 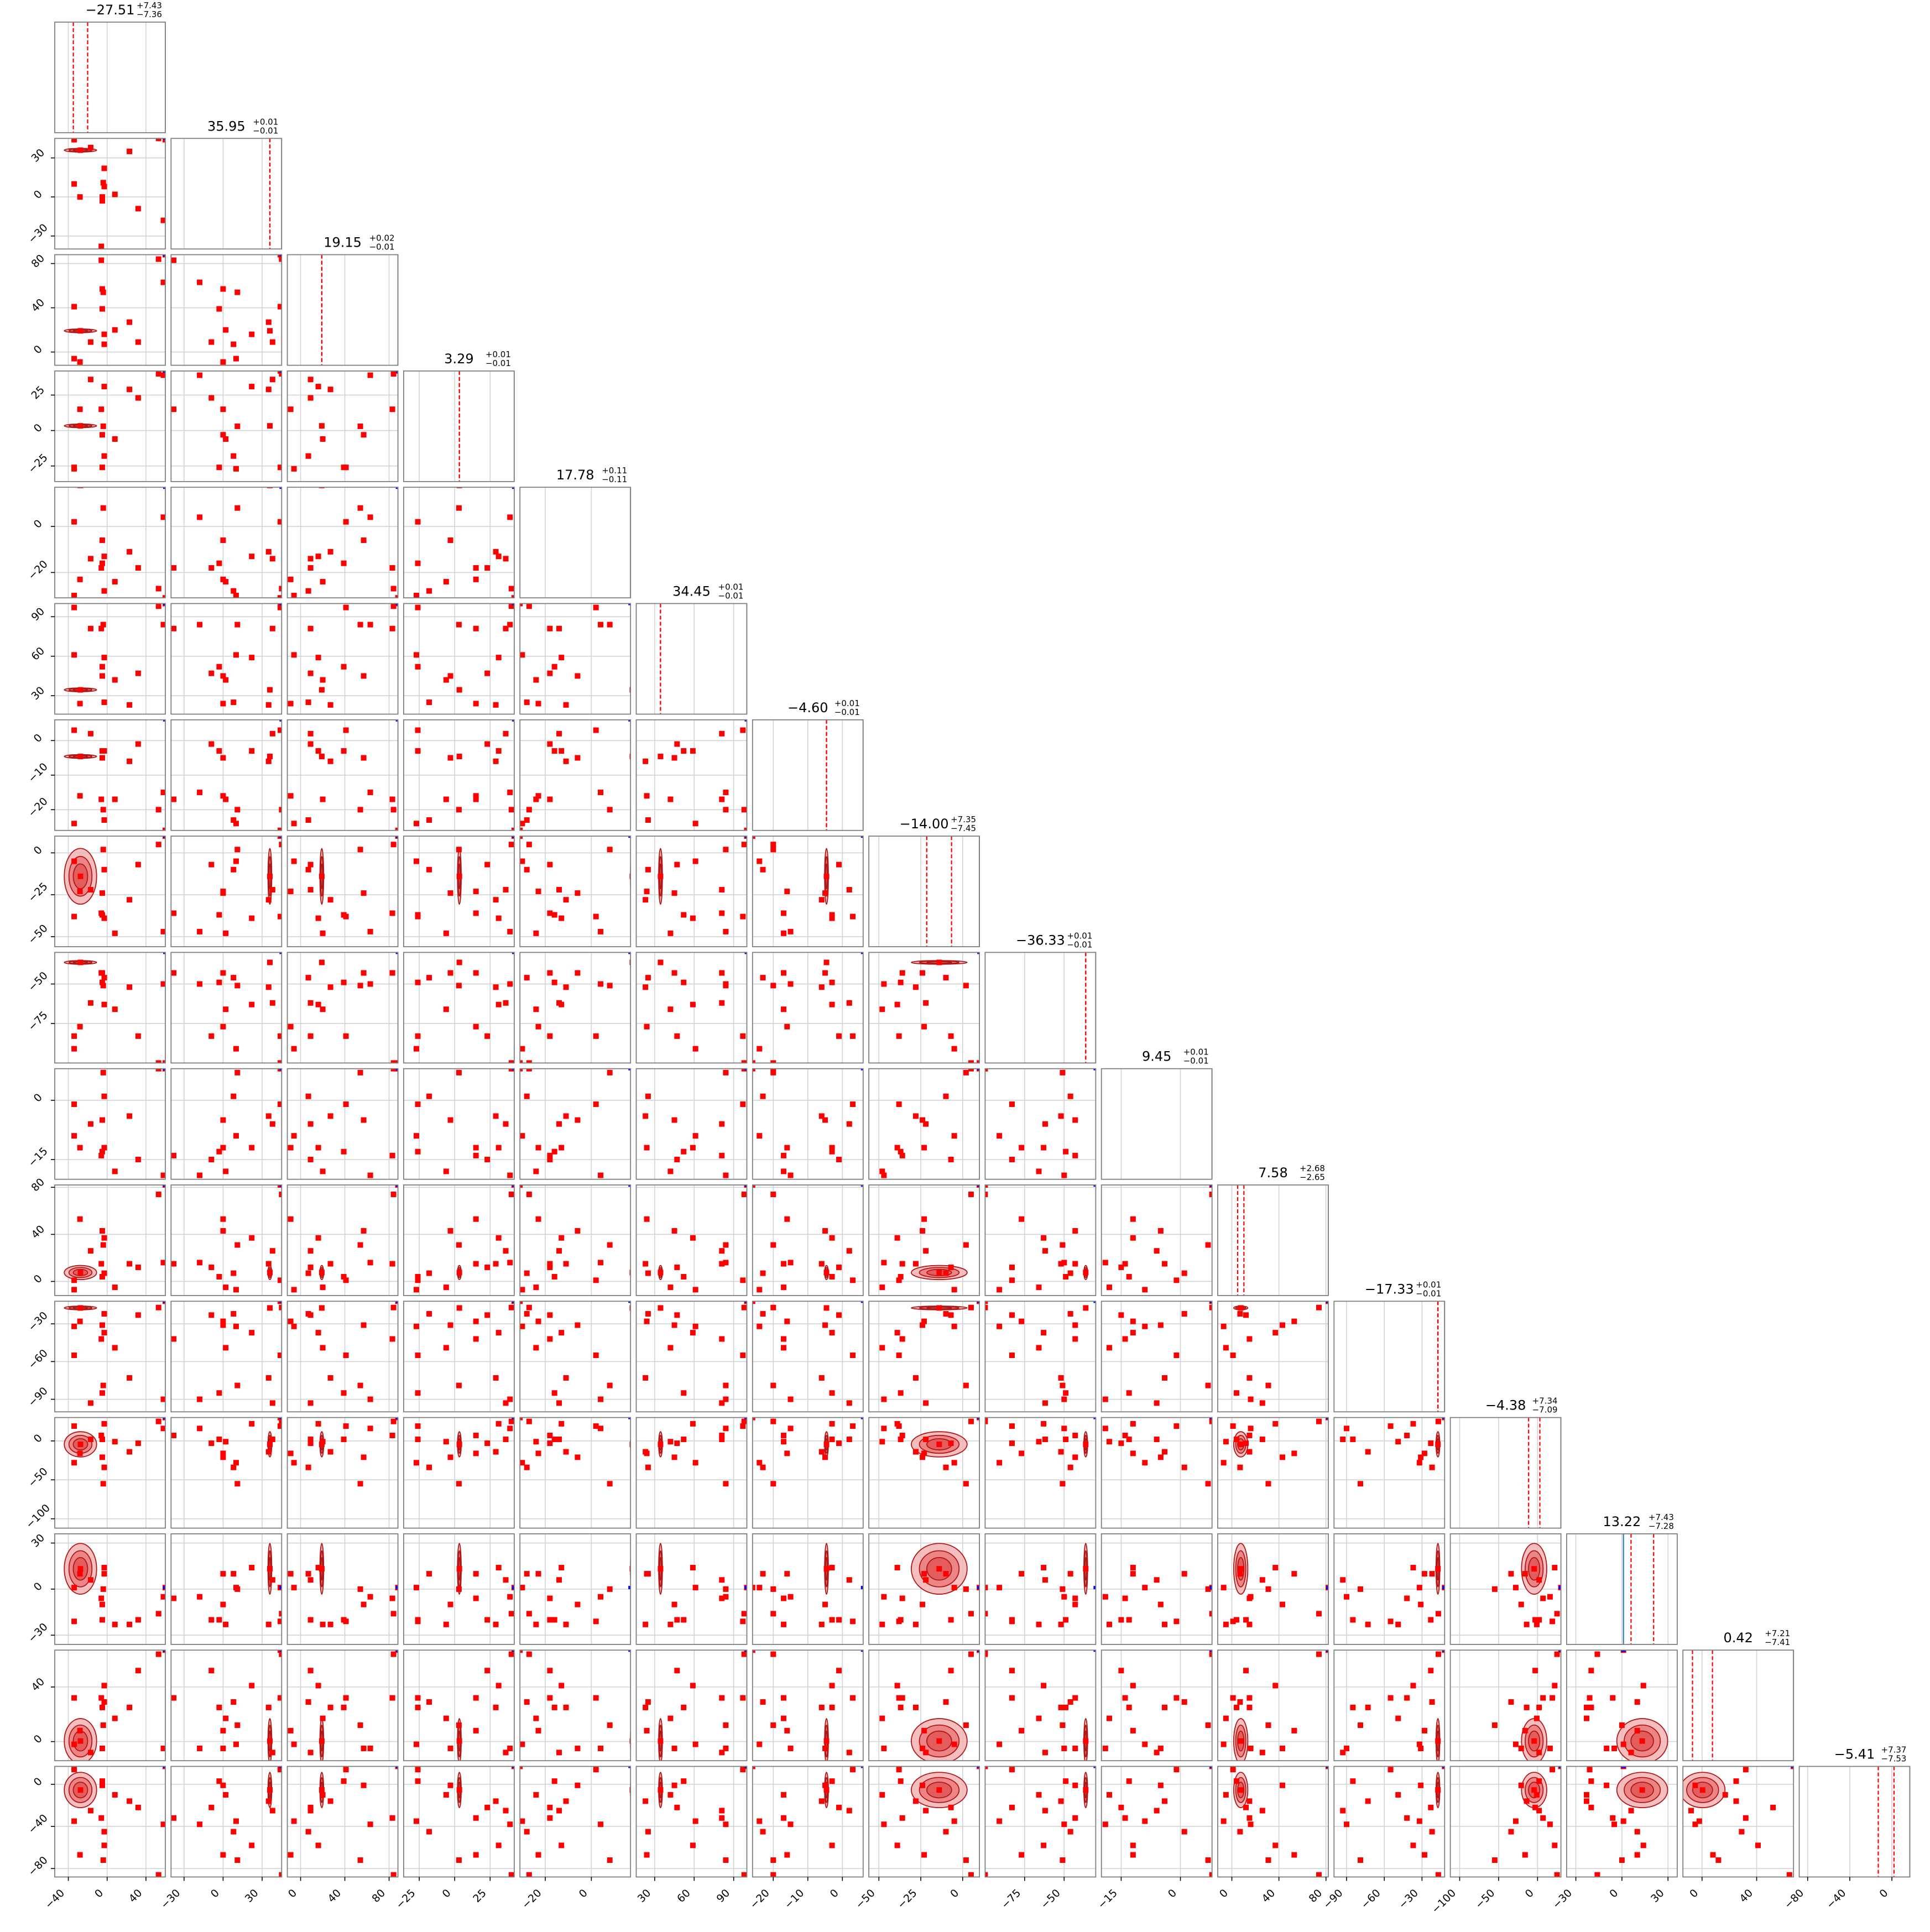 I want to click on panel-15-1: −30 0 30, so click(x=220, y=1839).